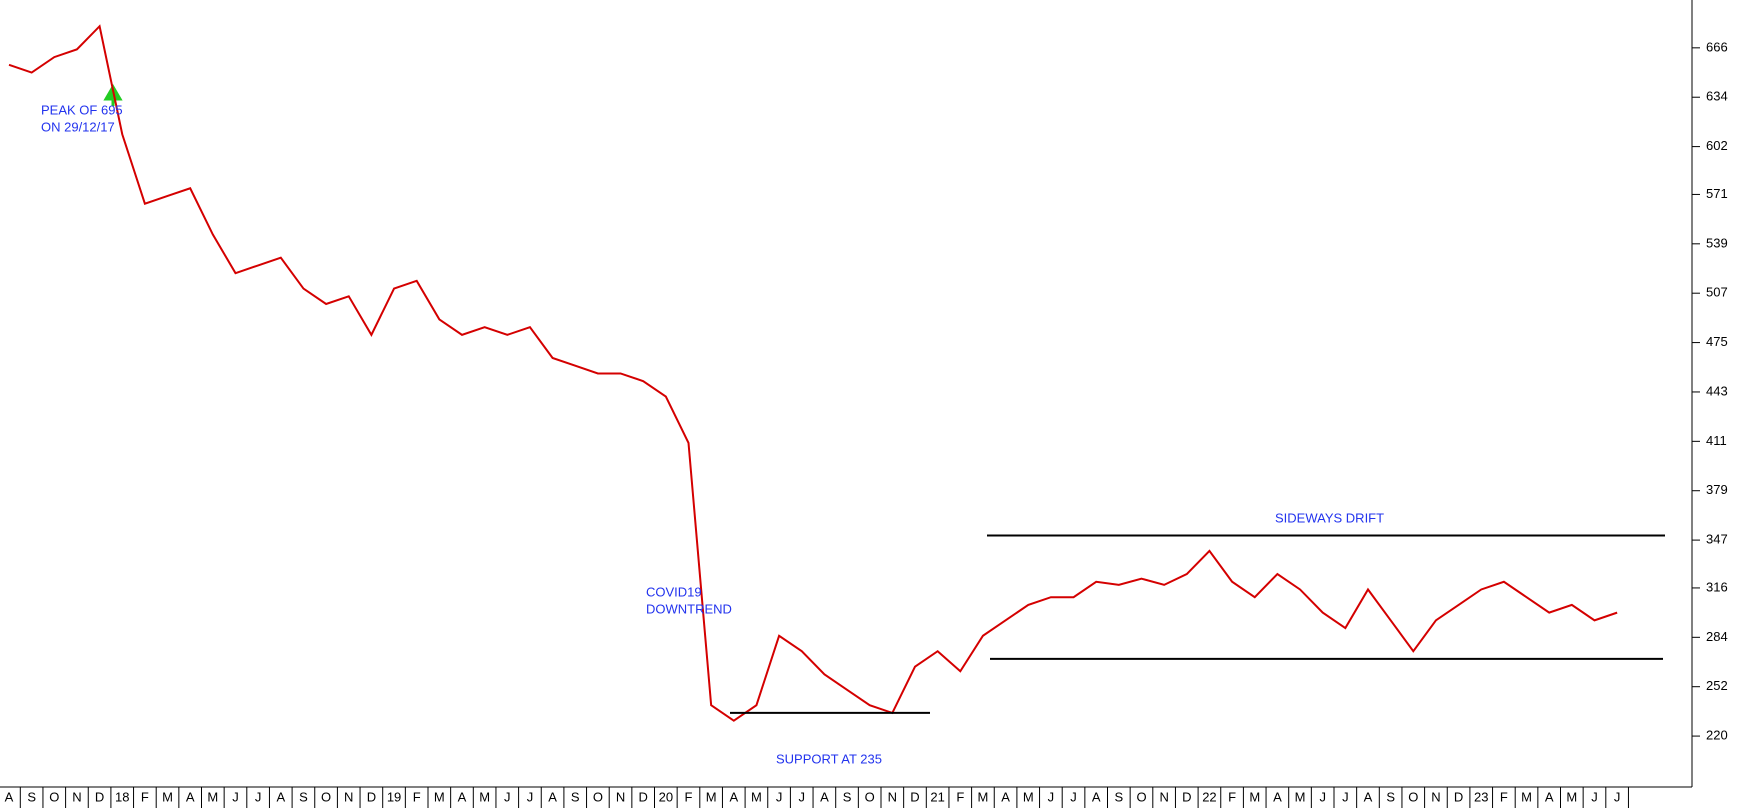 The height and width of the screenshot is (808, 1755). Describe the element at coordinates (1717, 96) in the screenshot. I see `y-tick-label: 634` at that location.